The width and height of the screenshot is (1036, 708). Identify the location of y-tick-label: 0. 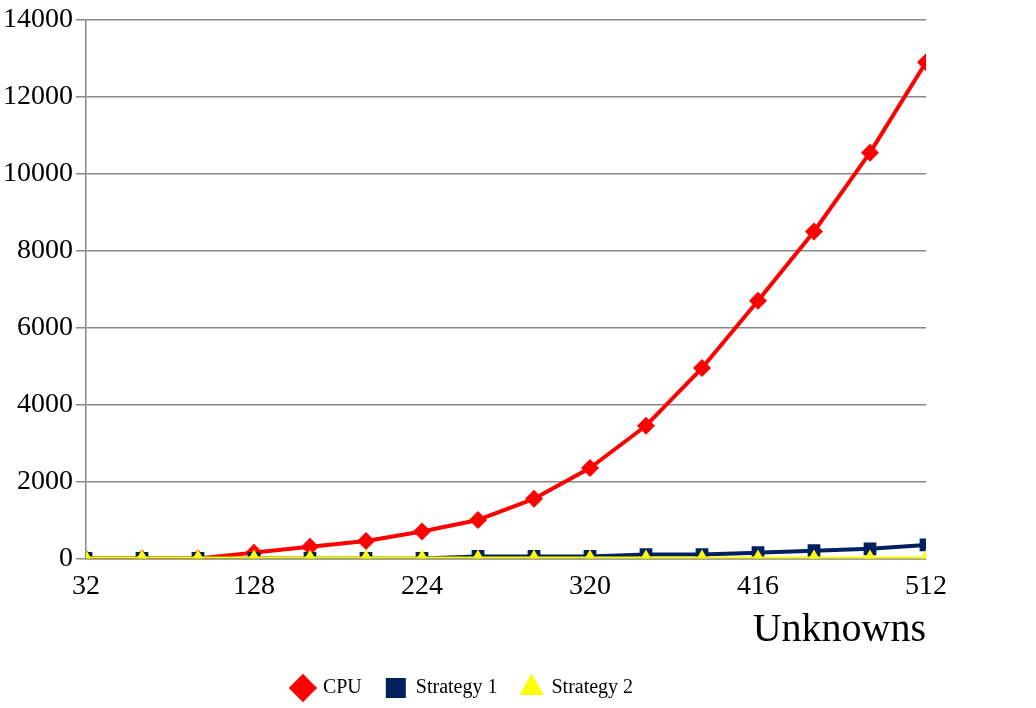
(66, 556).